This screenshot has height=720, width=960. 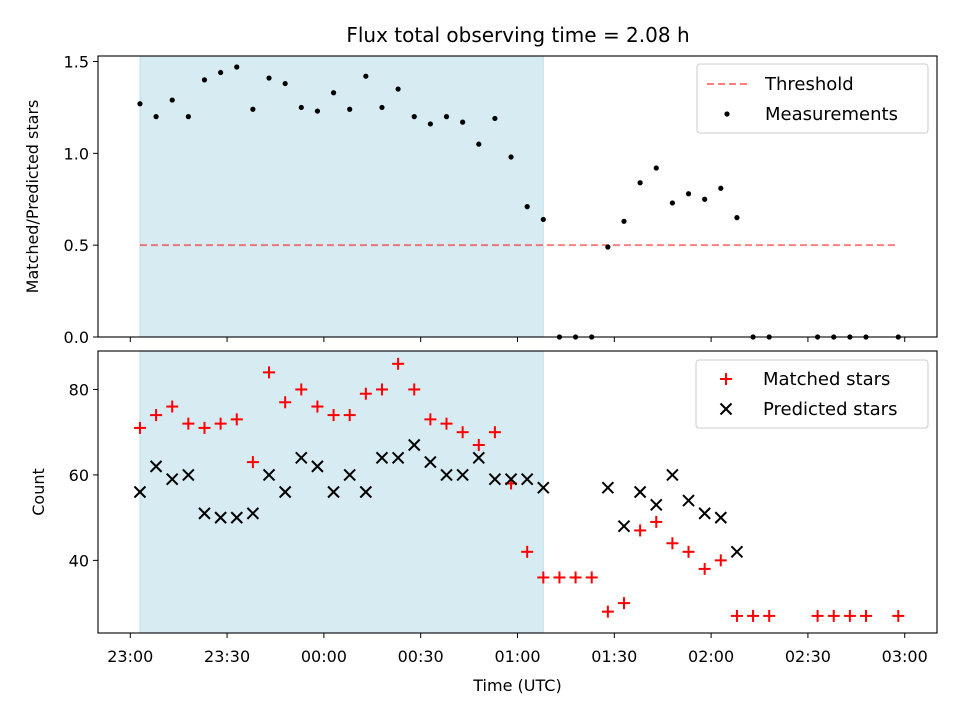 I want to click on y-tick-label: 40, so click(x=79, y=560).